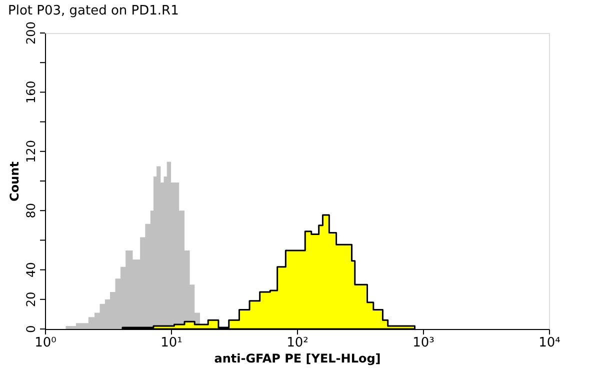 This screenshot has width=600, height=370. I want to click on chart-title: Plot P03, gated on PD1.R1, so click(93, 11).